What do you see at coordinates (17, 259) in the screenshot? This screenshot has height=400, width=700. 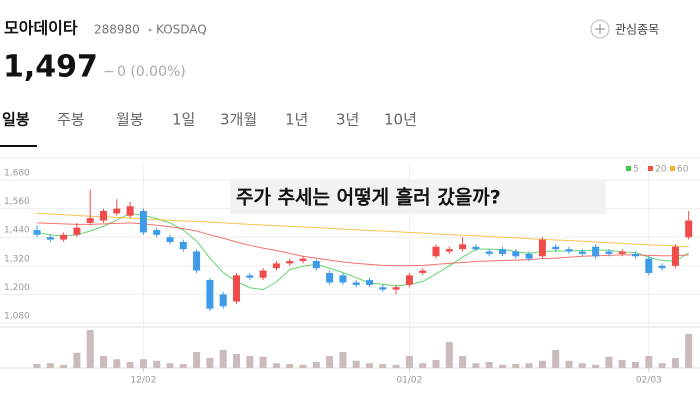 I see `y-tick-label: 1,320` at bounding box center [17, 259].